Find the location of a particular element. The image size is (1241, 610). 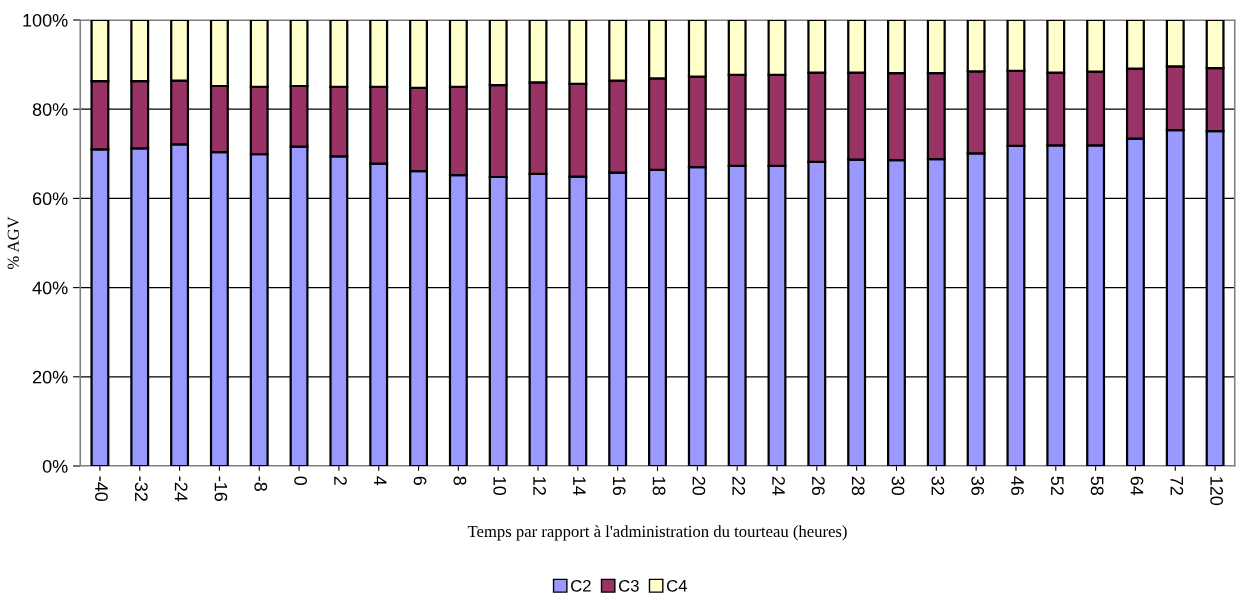

x-tick-label: 14 is located at coordinates (579, 486).